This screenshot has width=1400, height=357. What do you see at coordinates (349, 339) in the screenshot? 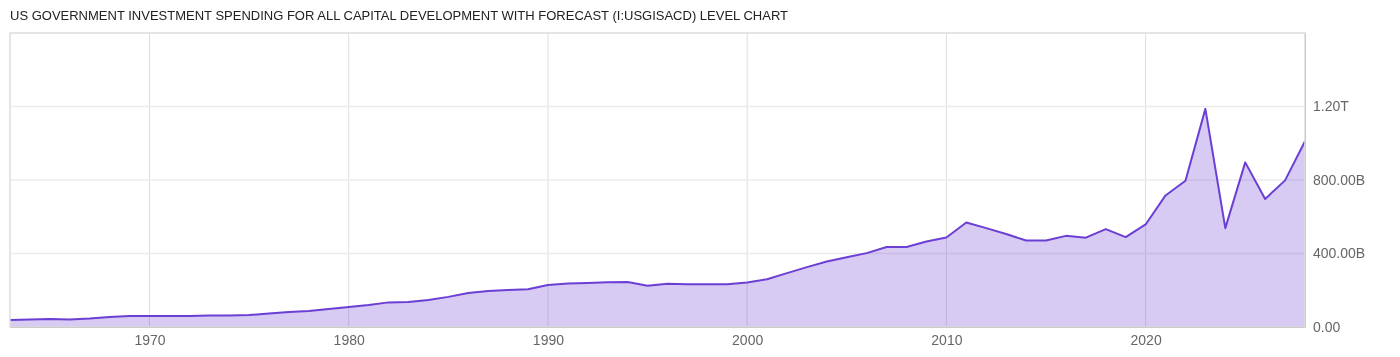
I see `x-tick-label: 1980` at bounding box center [349, 339].